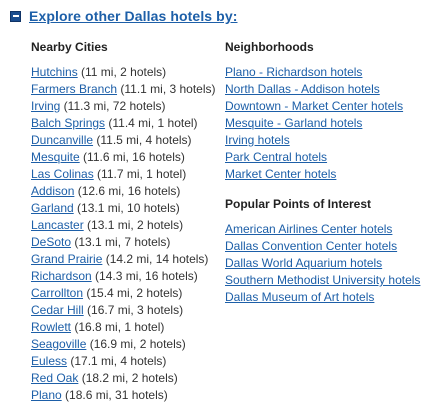  What do you see at coordinates (314, 106) in the screenshot?
I see `neighborhood-link: Downtown - Market Center hotels` at bounding box center [314, 106].